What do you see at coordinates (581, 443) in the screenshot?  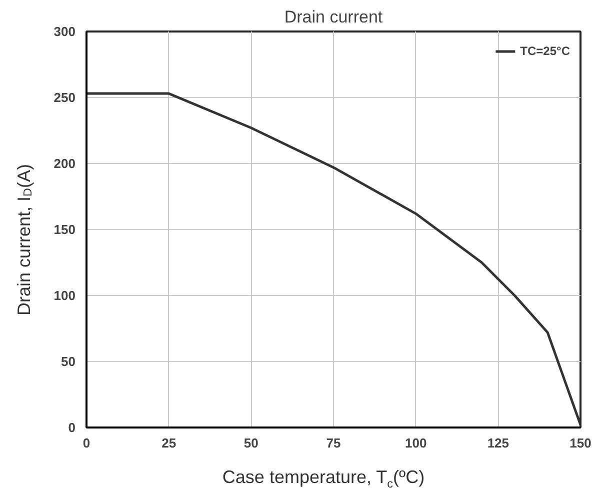 I see `x-tick-label: 150` at bounding box center [581, 443].